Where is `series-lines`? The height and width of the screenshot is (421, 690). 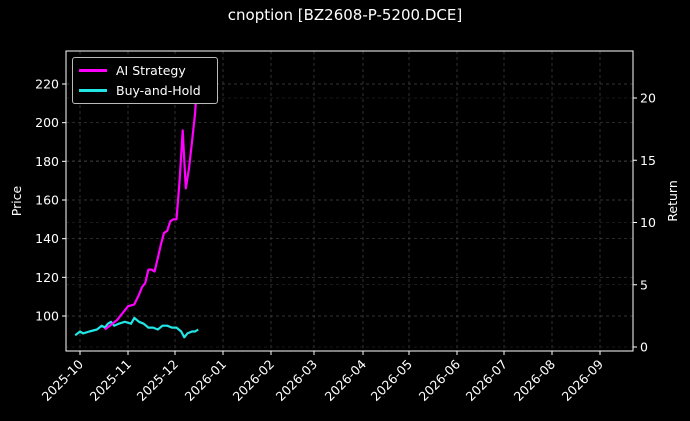
series-lines is located at coordinates (137, 202).